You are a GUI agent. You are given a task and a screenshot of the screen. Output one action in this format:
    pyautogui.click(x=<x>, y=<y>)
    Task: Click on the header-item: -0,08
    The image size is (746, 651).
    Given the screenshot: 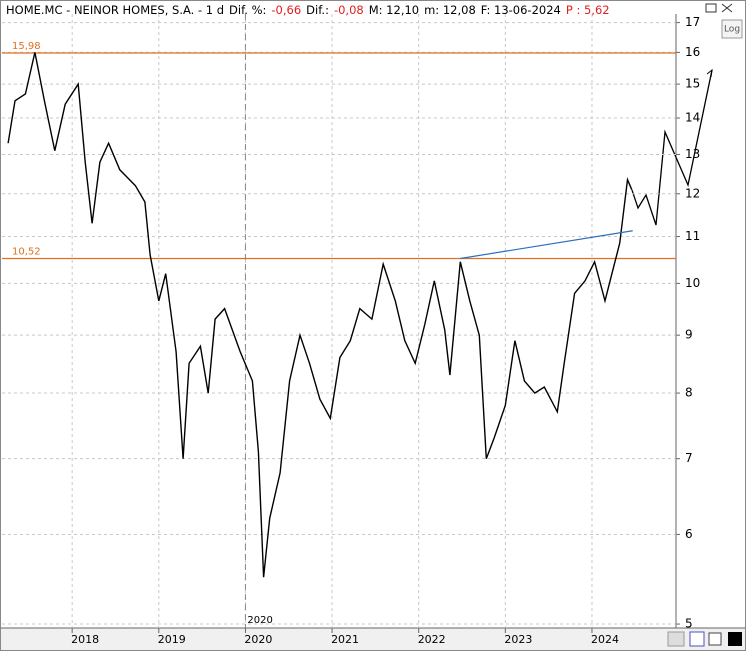 What is the action you would take?
    pyautogui.click(x=349, y=10)
    